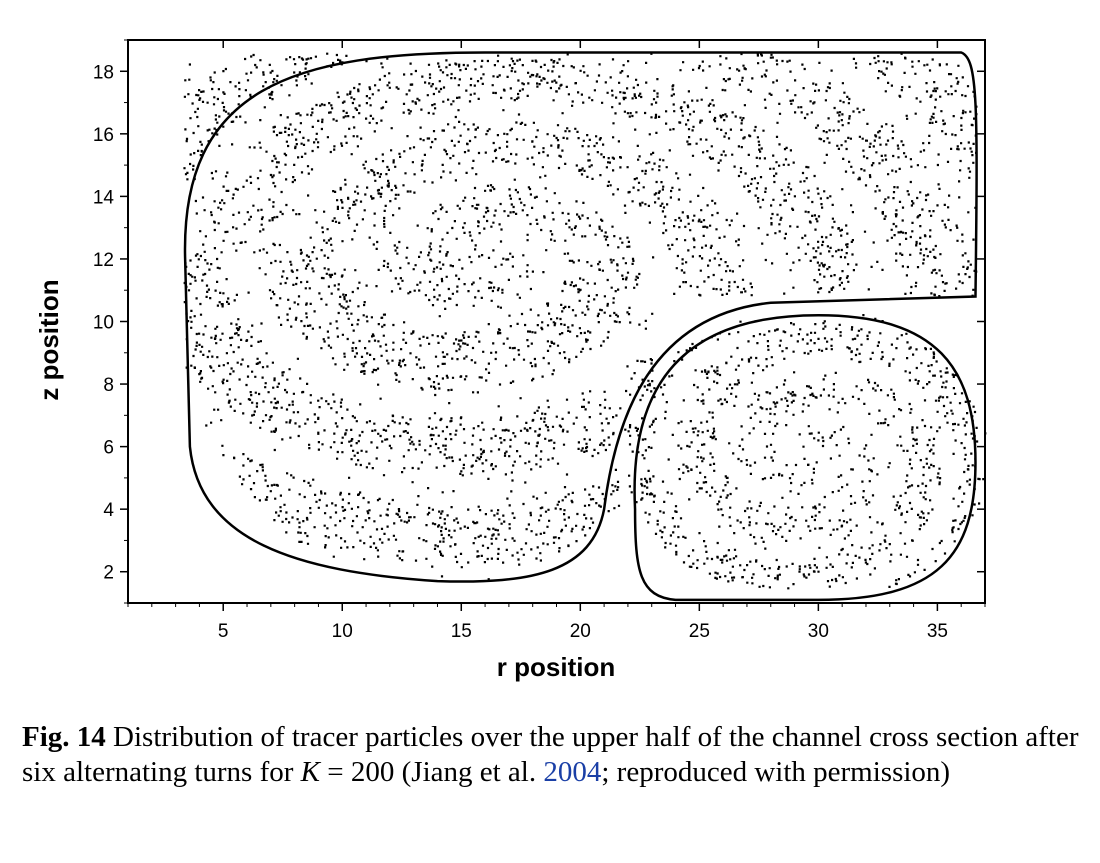 The image size is (1100, 863). Describe the element at coordinates (805, 457) in the screenshot. I see `vortex-outline` at that location.